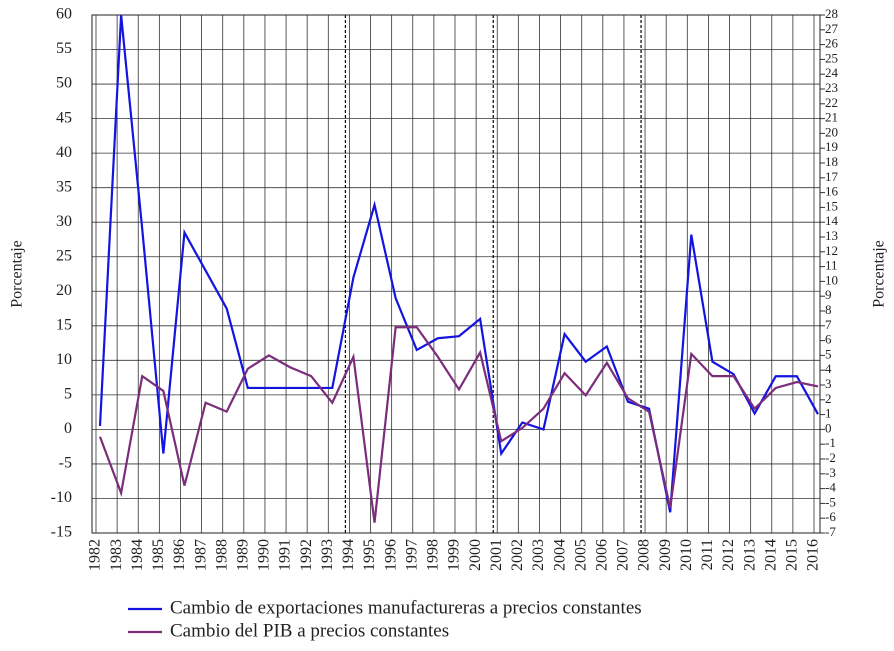  What do you see at coordinates (828, 368) in the screenshot?
I see `y2-tick-label: 4` at bounding box center [828, 368].